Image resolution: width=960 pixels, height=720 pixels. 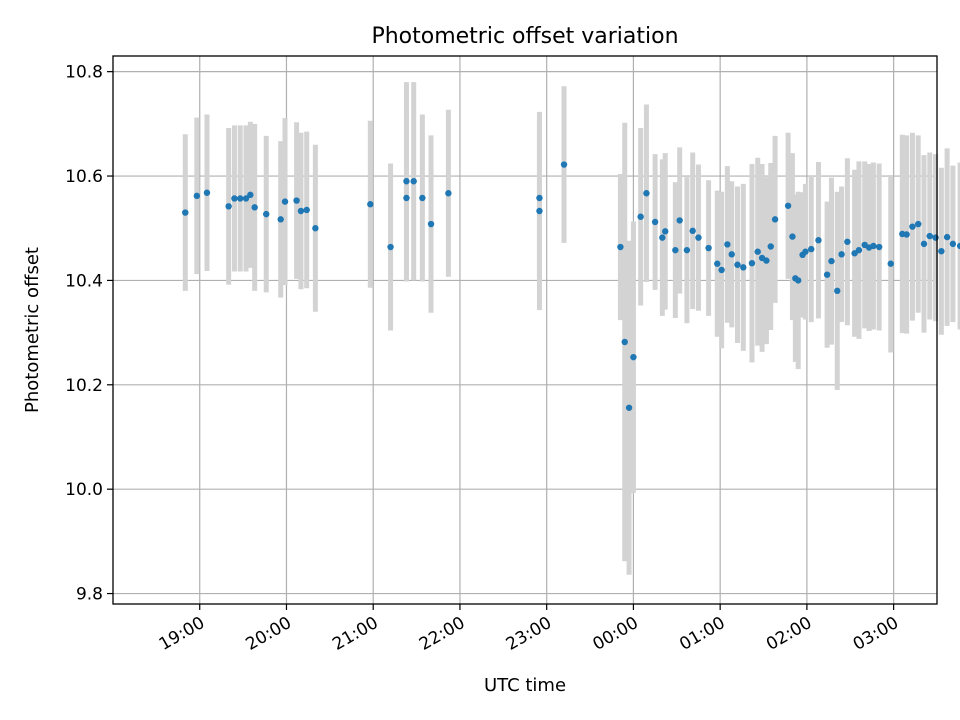 I want to click on x-axis-label: UTC time, so click(x=525, y=685).